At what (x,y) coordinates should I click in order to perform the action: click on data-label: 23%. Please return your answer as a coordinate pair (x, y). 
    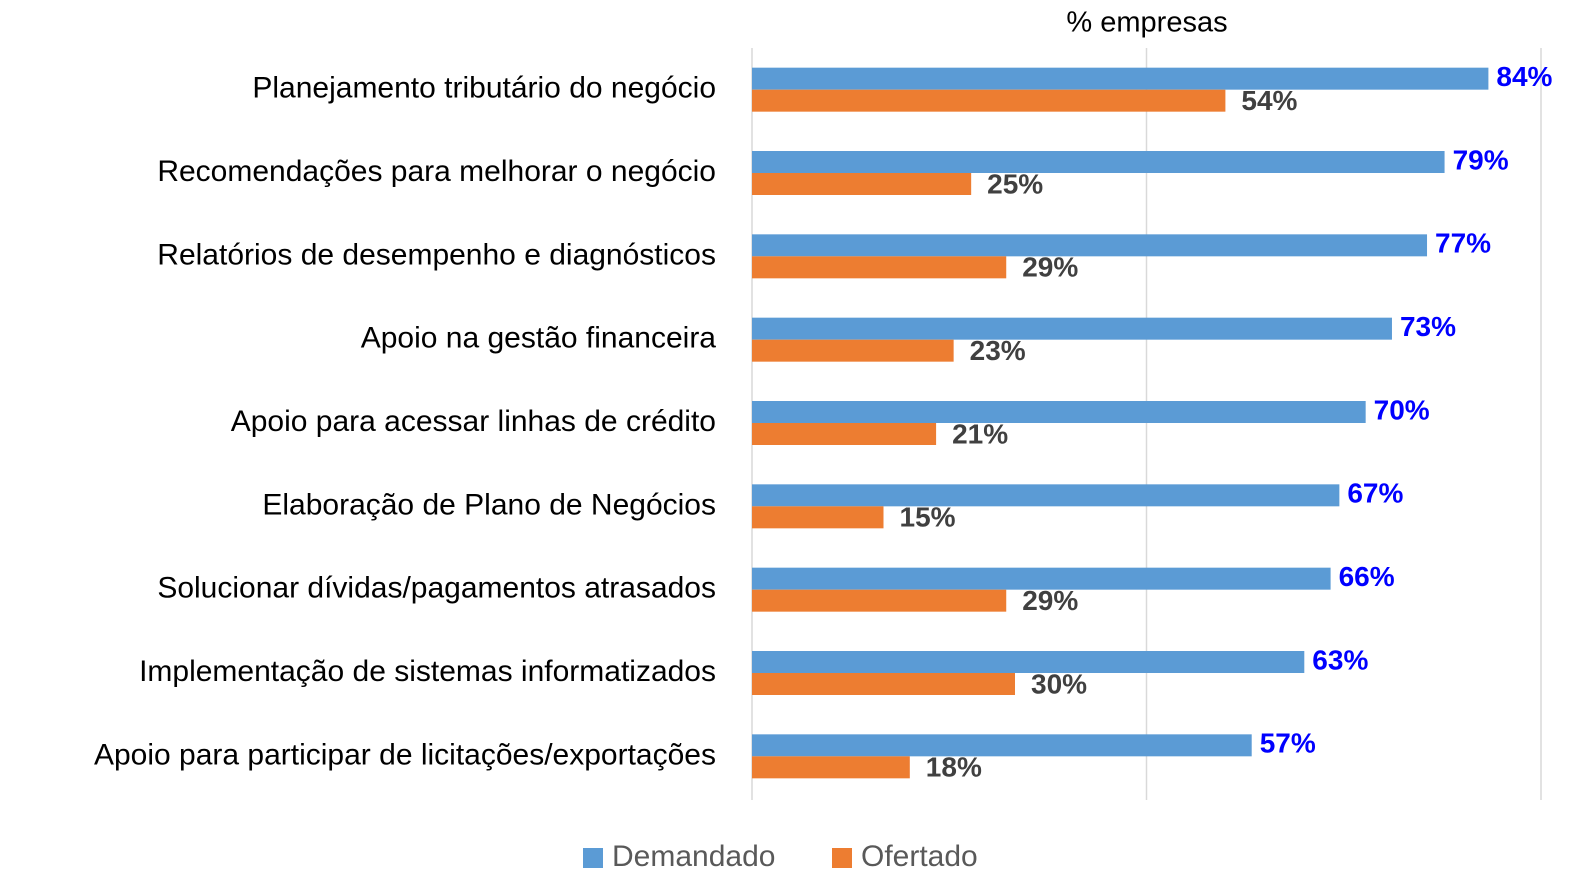
    Looking at the image, I should click on (998, 350).